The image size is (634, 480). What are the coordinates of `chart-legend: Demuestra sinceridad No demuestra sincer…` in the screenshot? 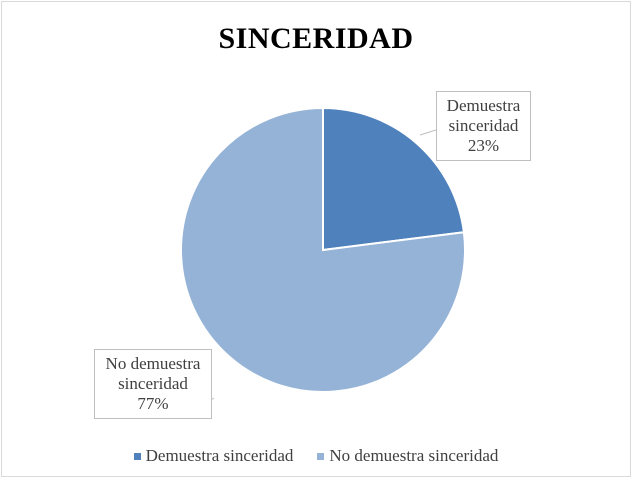 It's located at (316, 456).